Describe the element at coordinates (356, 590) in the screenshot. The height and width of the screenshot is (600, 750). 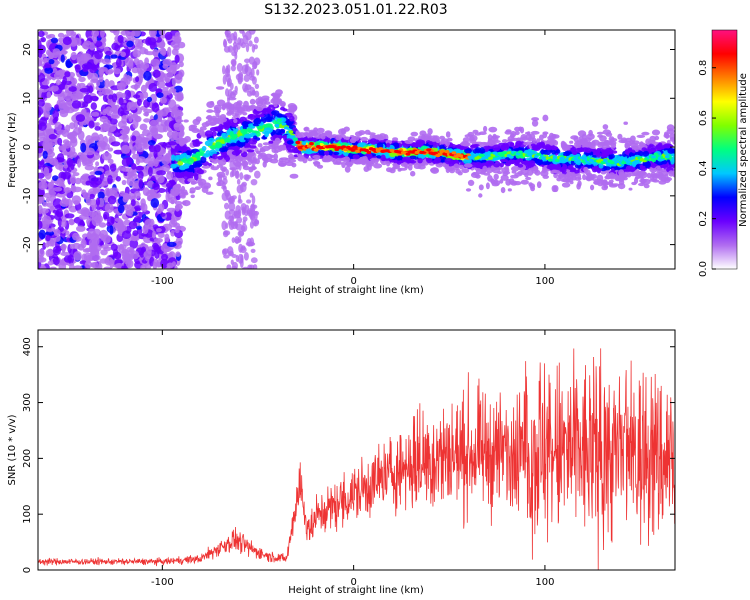
I see `snr-xlabel: Height of straight line (km)` at that location.